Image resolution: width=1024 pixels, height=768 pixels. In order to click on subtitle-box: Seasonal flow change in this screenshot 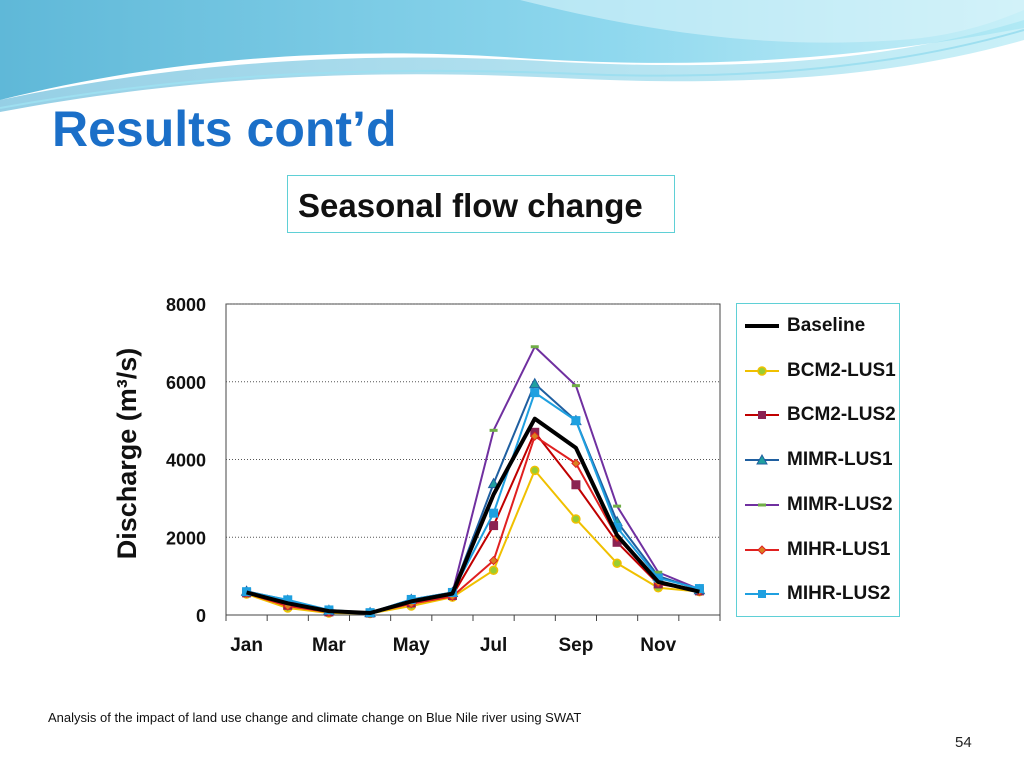, I will do `click(481, 204)`.